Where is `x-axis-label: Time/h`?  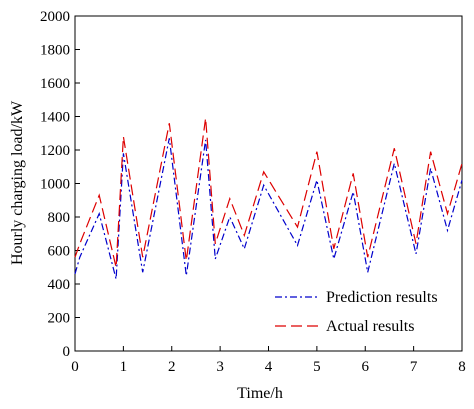 x-axis-label: Time/h is located at coordinates (260, 393).